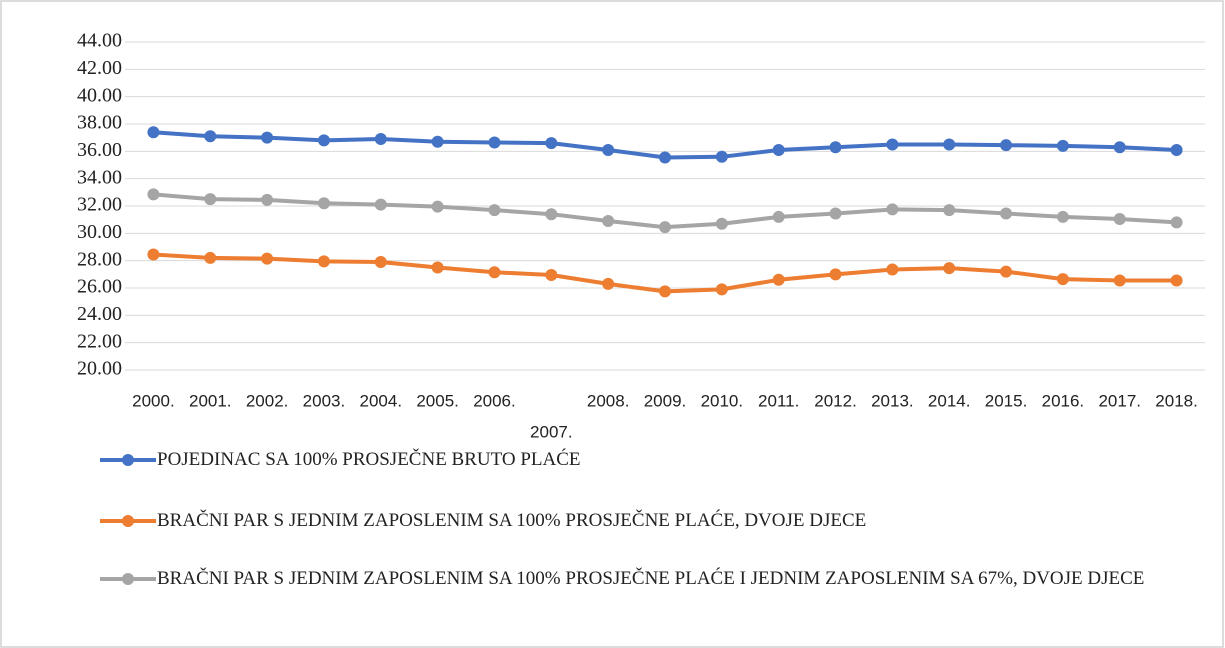 This screenshot has width=1225, height=648. What do you see at coordinates (99, 150) in the screenshot?
I see `y-tick-label: 36.00` at bounding box center [99, 150].